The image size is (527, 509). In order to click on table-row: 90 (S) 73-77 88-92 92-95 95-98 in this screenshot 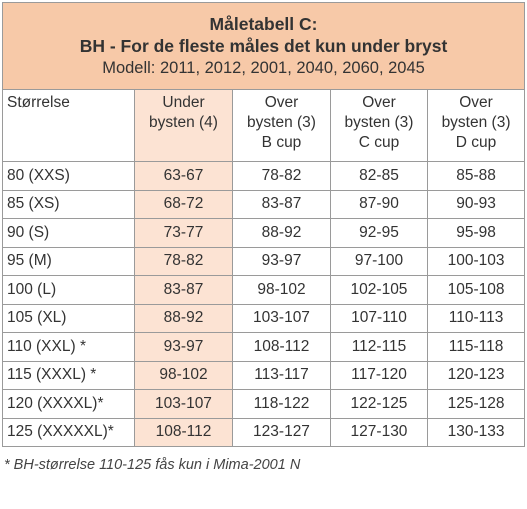, I will do `click(264, 233)`.